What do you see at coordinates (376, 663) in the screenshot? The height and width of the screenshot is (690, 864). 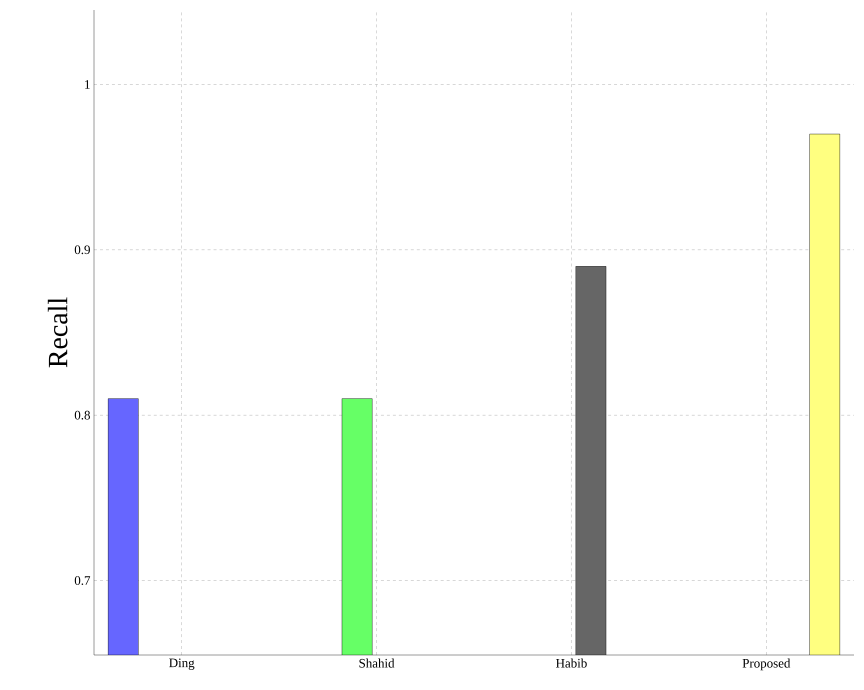 I see `x-tick-label: Shahid` at bounding box center [376, 663].